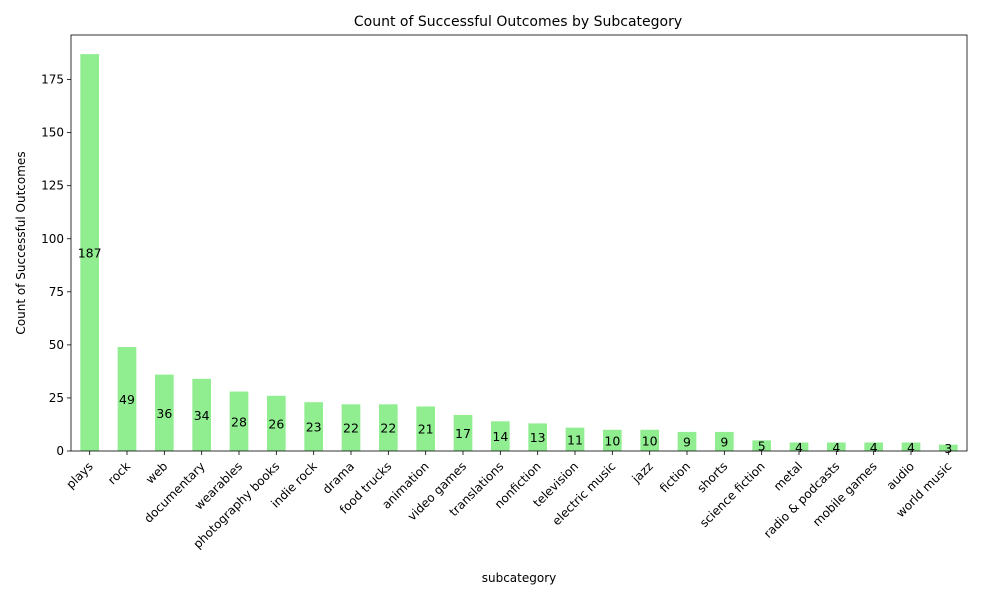  What do you see at coordinates (788, 476) in the screenshot?
I see `x-tick-label: metal` at bounding box center [788, 476].